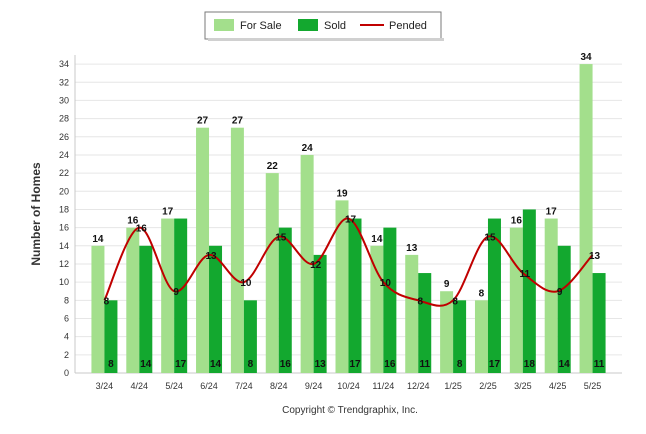 This screenshot has height=434, width=646. What do you see at coordinates (66, 337) in the screenshot?
I see `y-tick-label: 4` at bounding box center [66, 337].